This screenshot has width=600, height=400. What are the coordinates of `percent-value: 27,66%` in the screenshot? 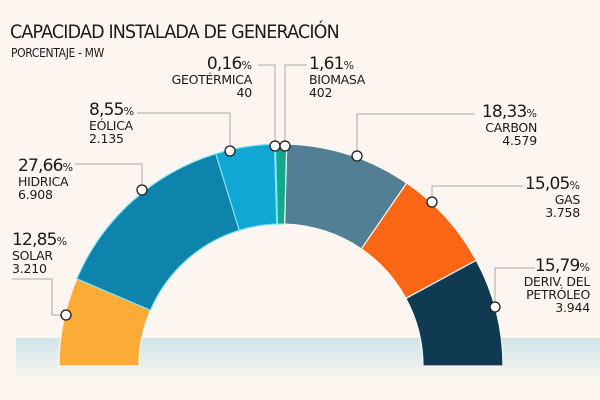 It's located at (45, 166).